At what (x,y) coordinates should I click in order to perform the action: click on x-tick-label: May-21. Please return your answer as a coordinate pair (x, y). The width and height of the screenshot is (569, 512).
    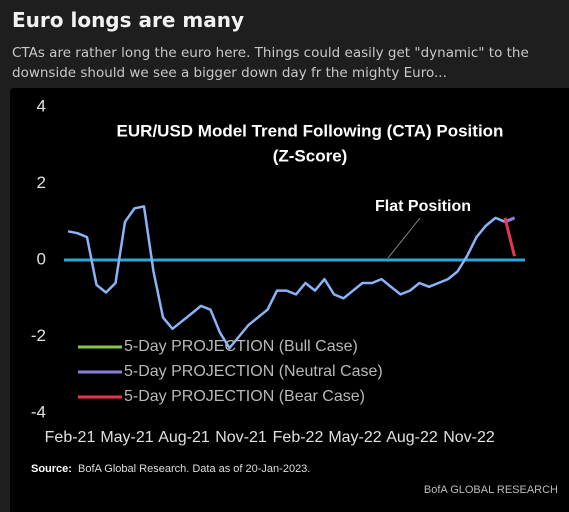
    Looking at the image, I should click on (126, 437).